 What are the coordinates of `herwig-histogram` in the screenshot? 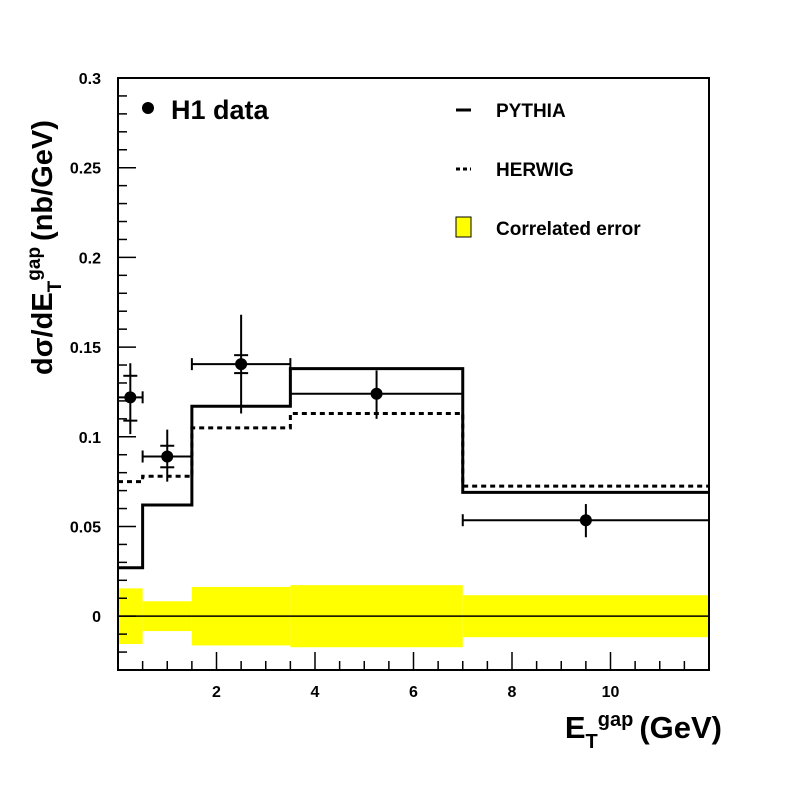 It's located at (413, 449).